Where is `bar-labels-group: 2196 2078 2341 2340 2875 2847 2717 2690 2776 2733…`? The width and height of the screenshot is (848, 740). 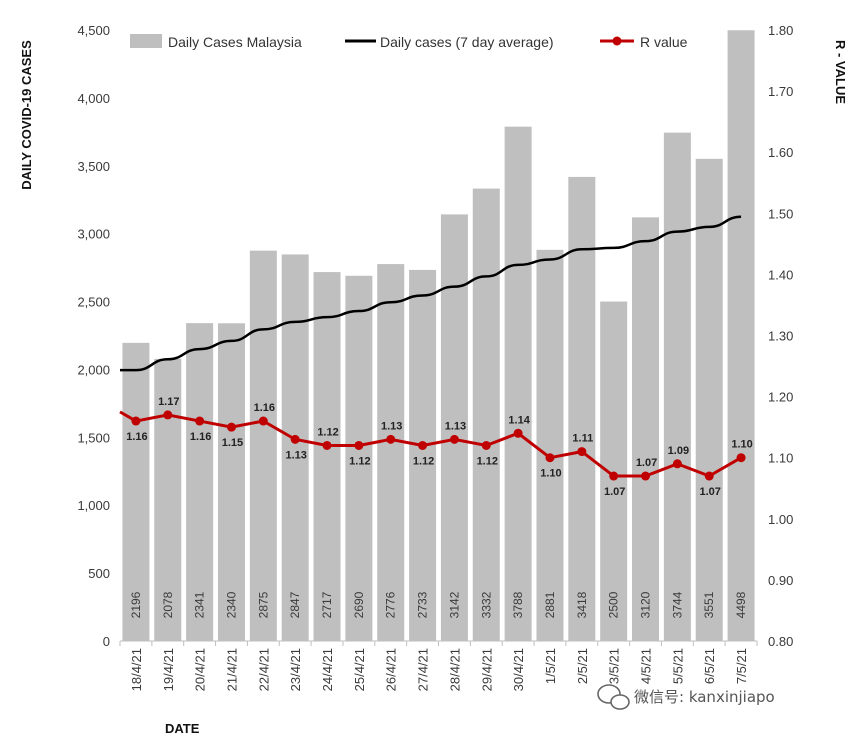
bar-labels-group: 2196 2078 2341 2340 2875 2847 2717 2690 2776 2733… is located at coordinates (438, 604).